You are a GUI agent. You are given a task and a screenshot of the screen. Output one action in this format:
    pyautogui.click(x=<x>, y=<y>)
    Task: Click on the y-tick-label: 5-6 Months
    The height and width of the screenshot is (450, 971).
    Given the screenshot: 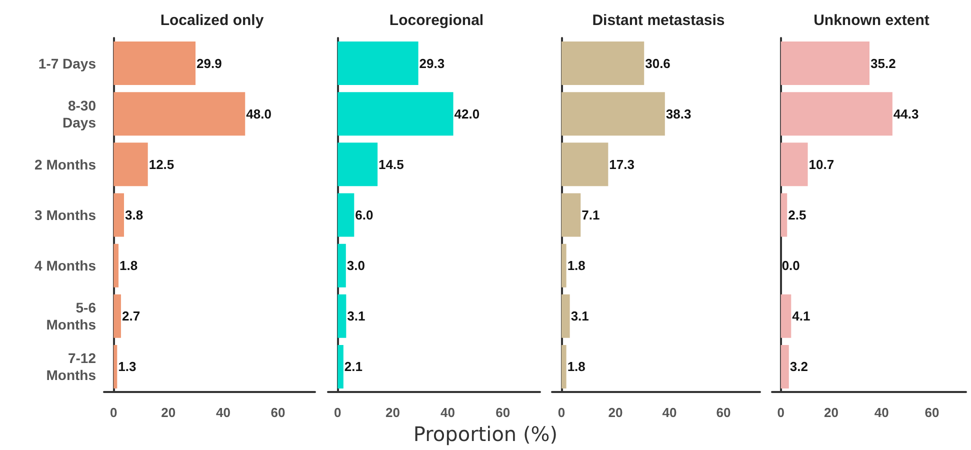 What is the action you would take?
    pyautogui.click(x=71, y=316)
    